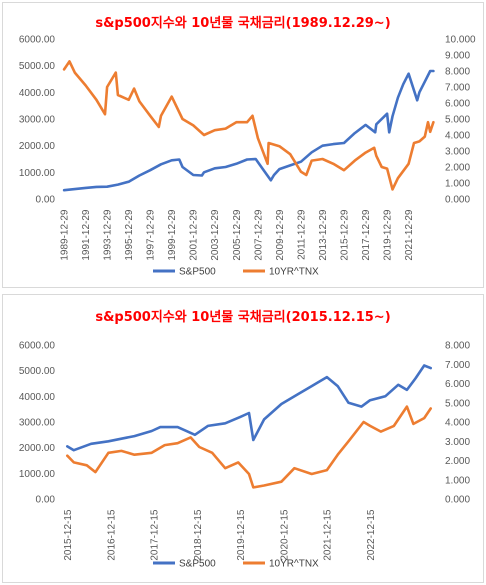 This screenshot has height=585, width=486. Describe the element at coordinates (388, 235) in the screenshot. I see `x-tick-label: 2019-12-29` at that location.